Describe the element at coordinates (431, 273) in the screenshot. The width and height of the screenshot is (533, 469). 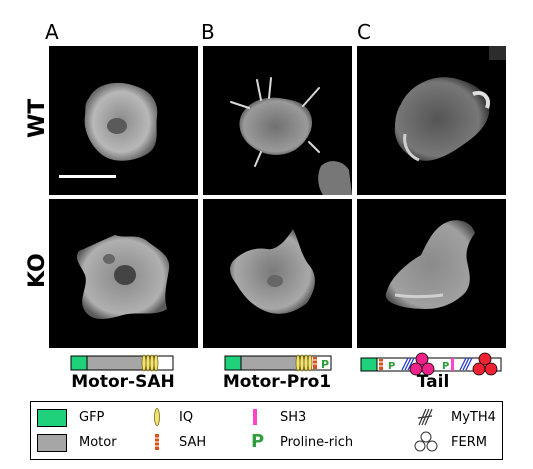
I see `micrograph-ko-tail` at that location.